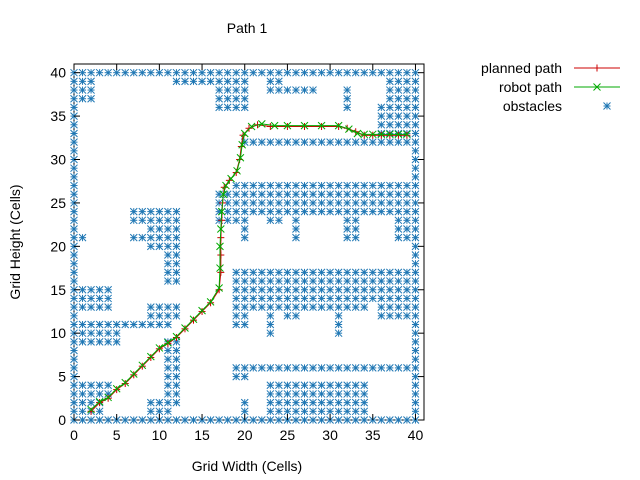 Image resolution: width=640 pixels, height=480 pixels. Describe the element at coordinates (160, 435) in the screenshot. I see `x-tick-label: 10` at that location.